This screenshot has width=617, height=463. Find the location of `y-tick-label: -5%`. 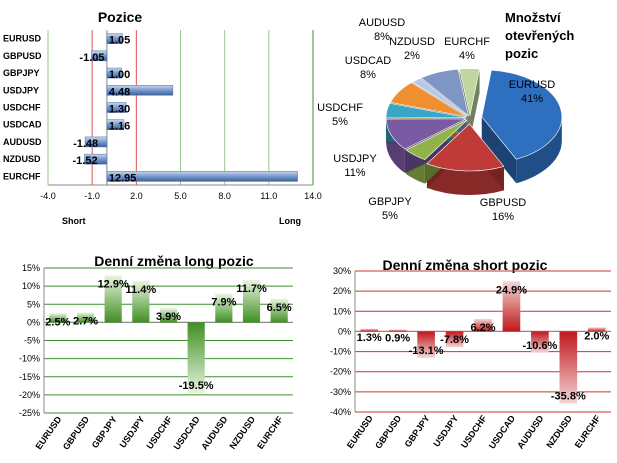

y-tick-label: -5% is located at coordinates (32, 341).